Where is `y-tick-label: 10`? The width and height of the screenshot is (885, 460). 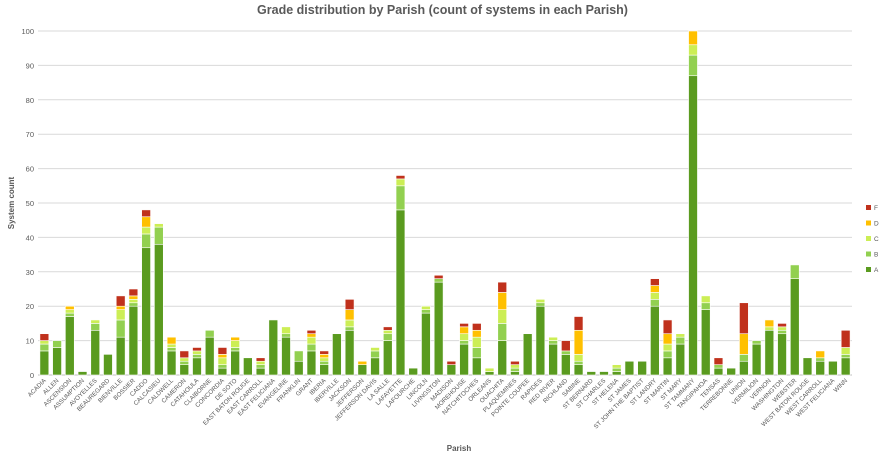
y-tick-label: 10 is located at coordinates (30, 341).